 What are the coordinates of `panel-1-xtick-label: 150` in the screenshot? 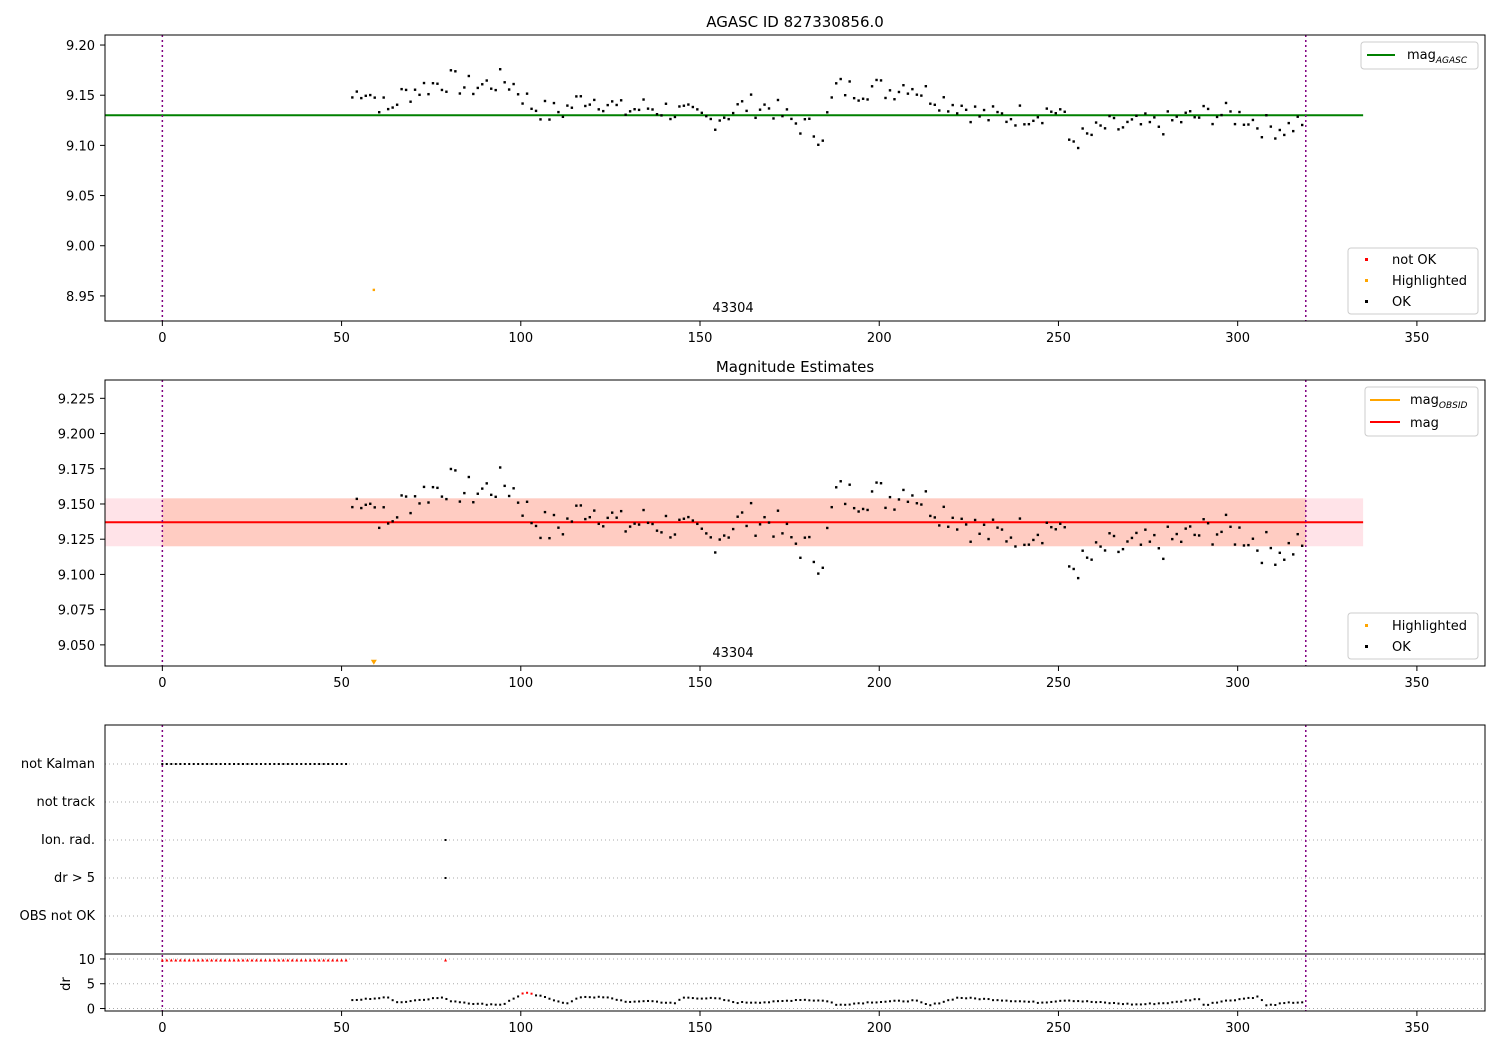 It's located at (700, 338).